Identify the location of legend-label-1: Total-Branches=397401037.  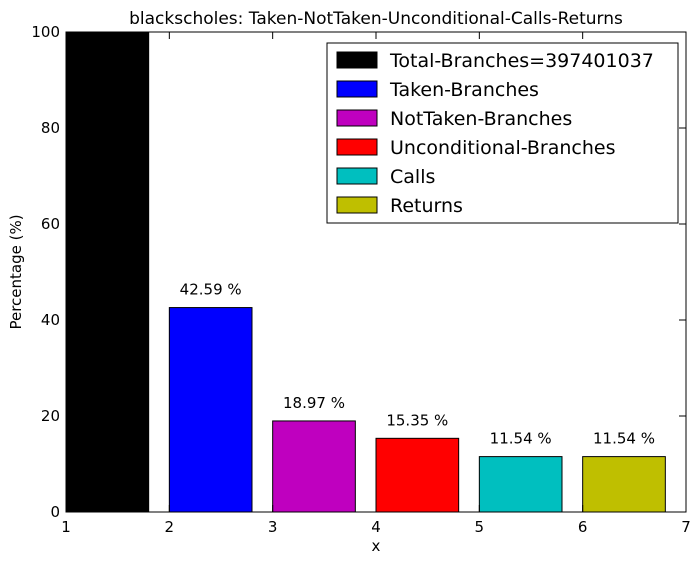
(521, 61).